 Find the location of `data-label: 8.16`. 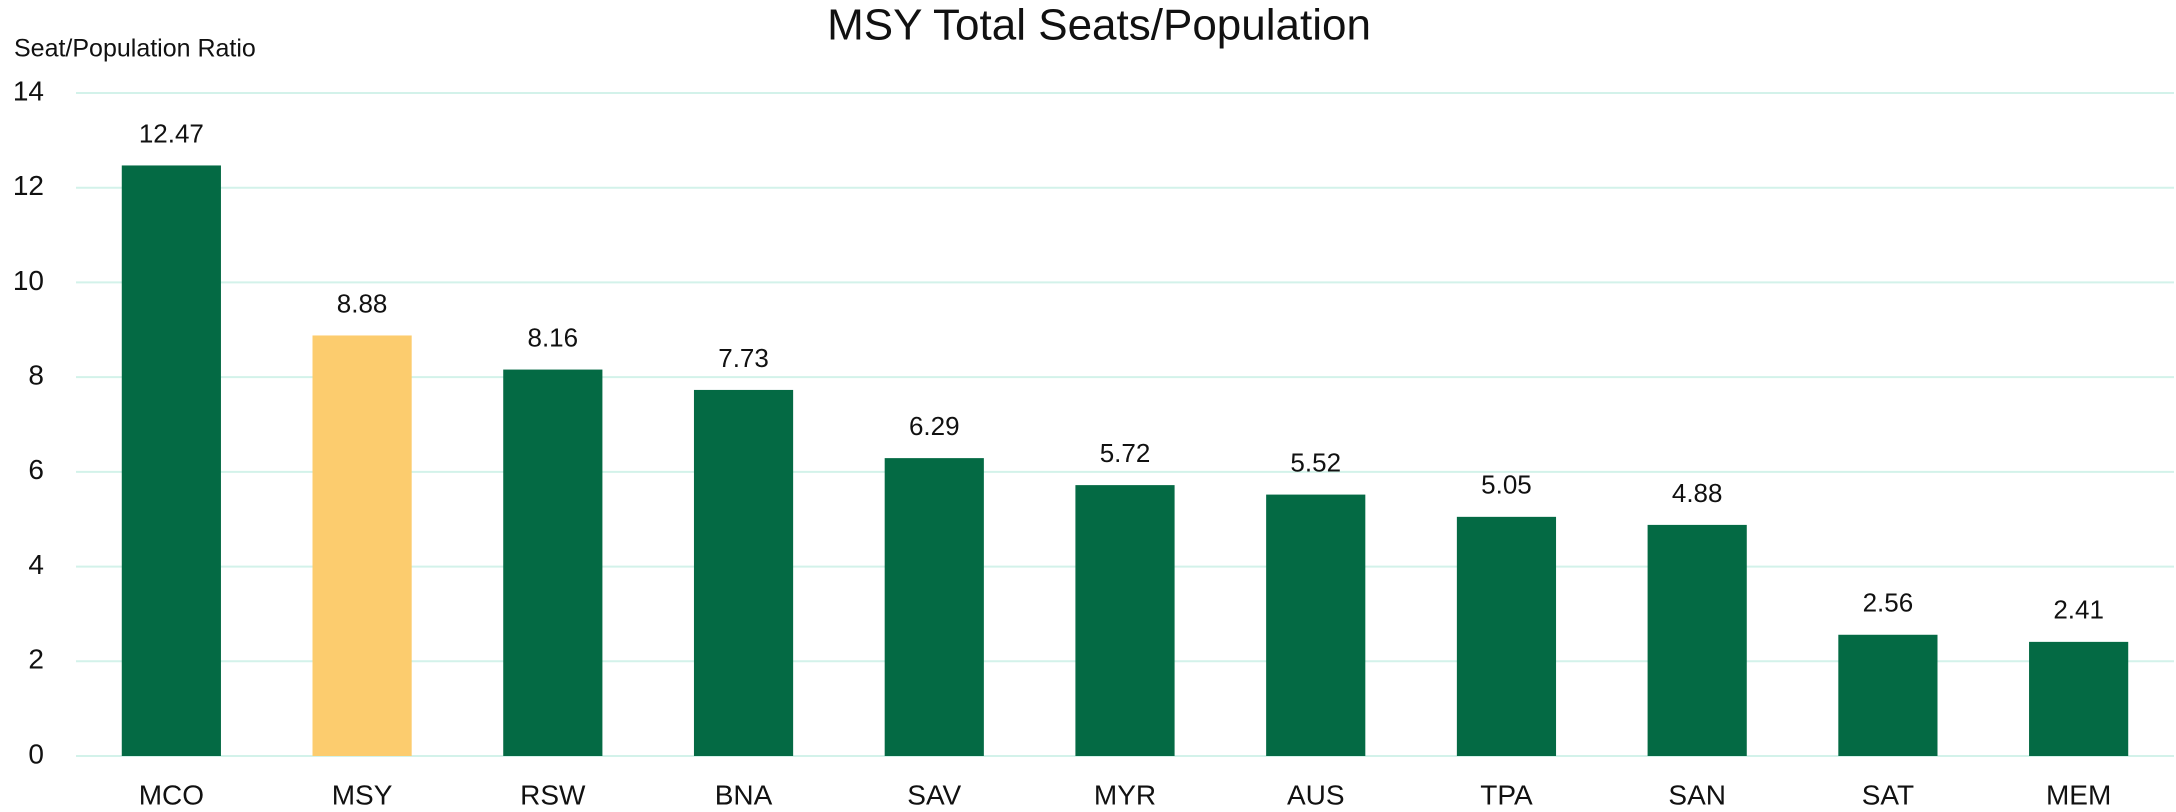

data-label: 8.16 is located at coordinates (553, 337).